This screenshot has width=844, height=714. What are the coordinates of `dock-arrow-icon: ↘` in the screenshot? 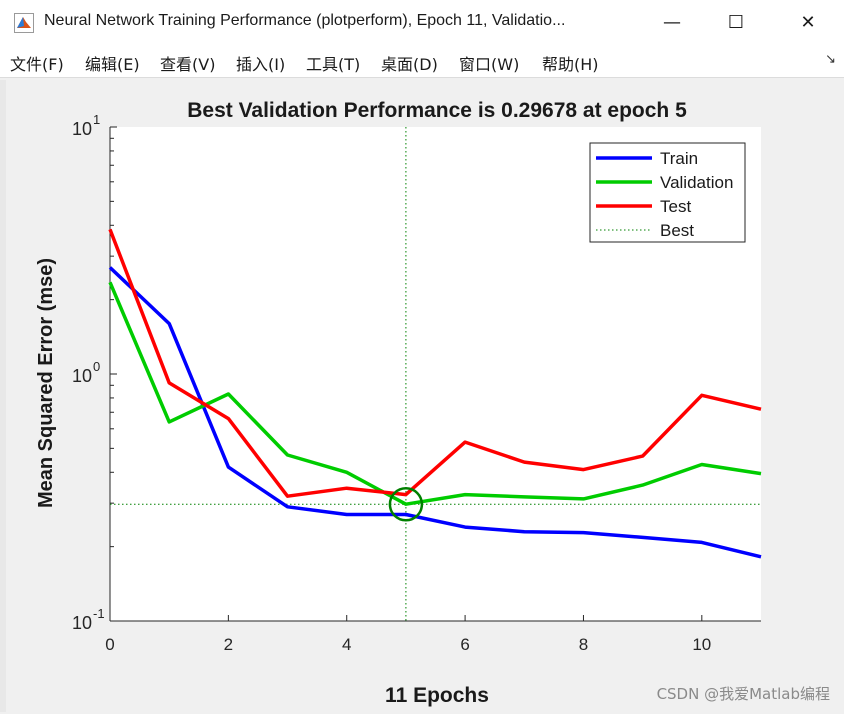 It's located at (830, 59).